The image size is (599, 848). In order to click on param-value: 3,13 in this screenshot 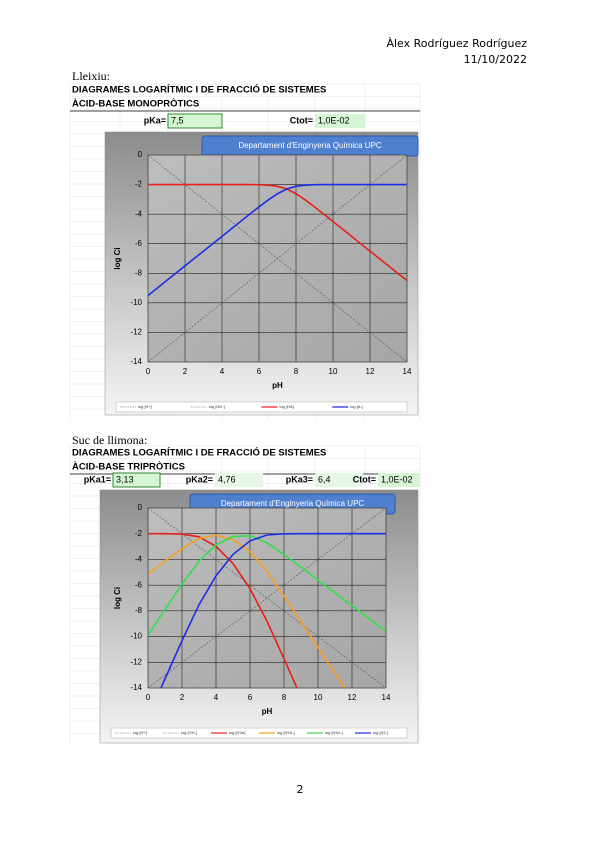, I will do `click(125, 479)`.